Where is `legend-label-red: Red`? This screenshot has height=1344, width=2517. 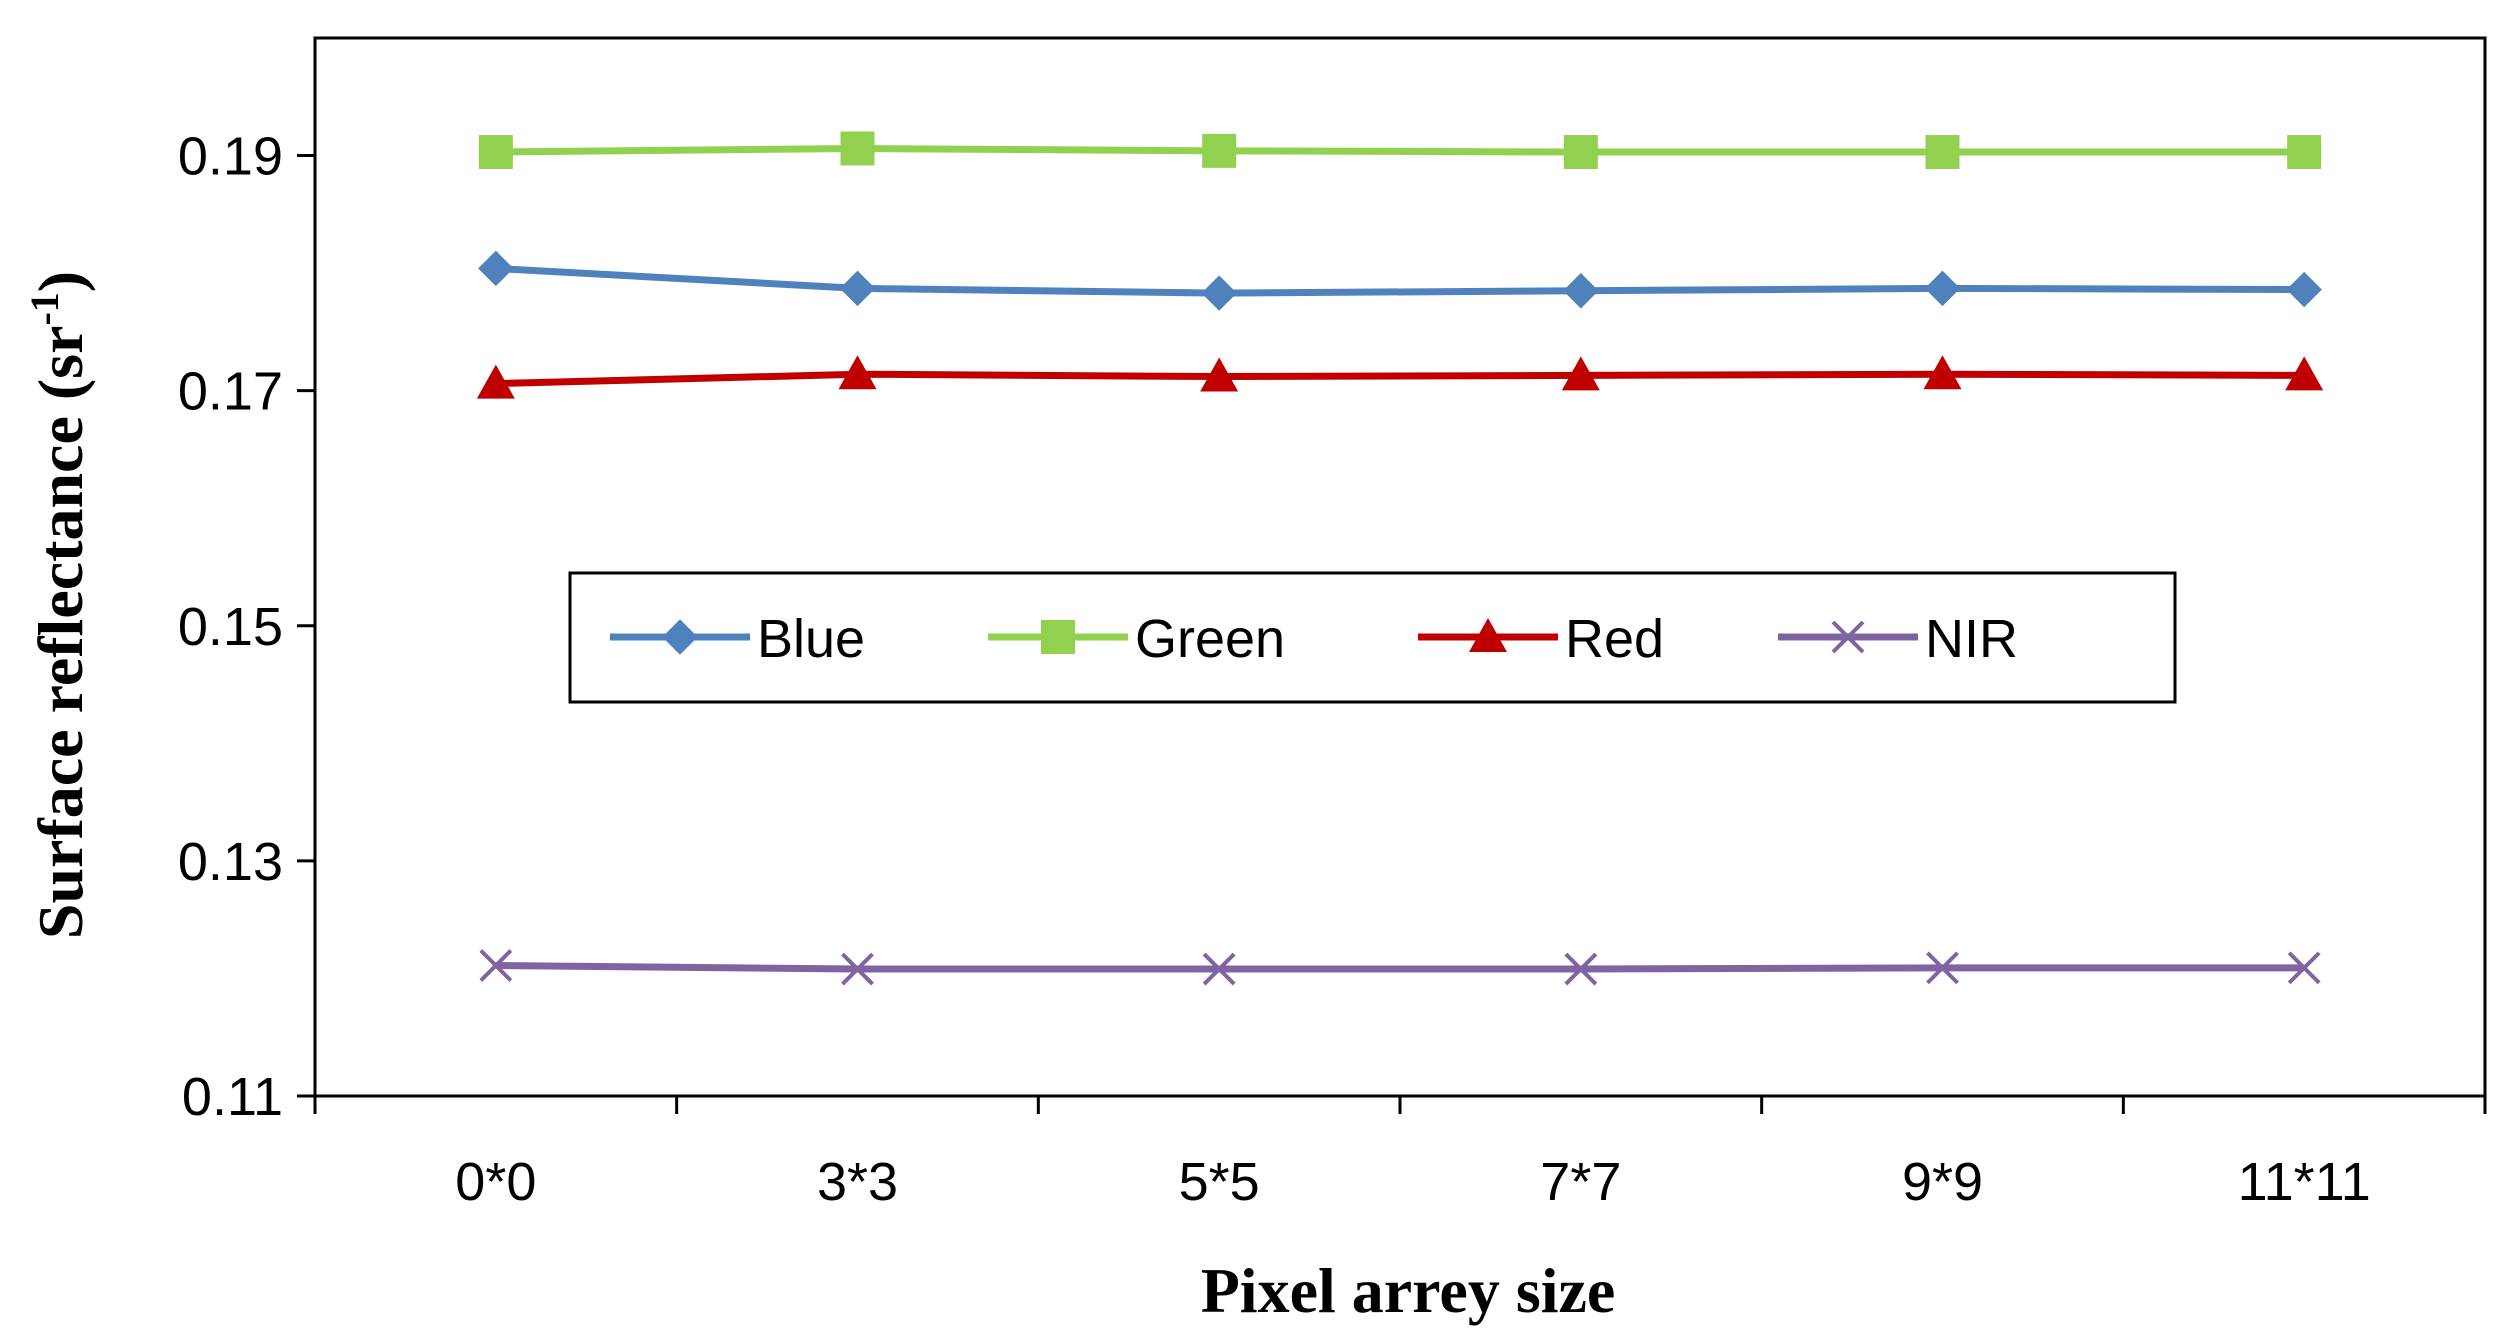 legend-label-red: Red is located at coordinates (1614, 639).